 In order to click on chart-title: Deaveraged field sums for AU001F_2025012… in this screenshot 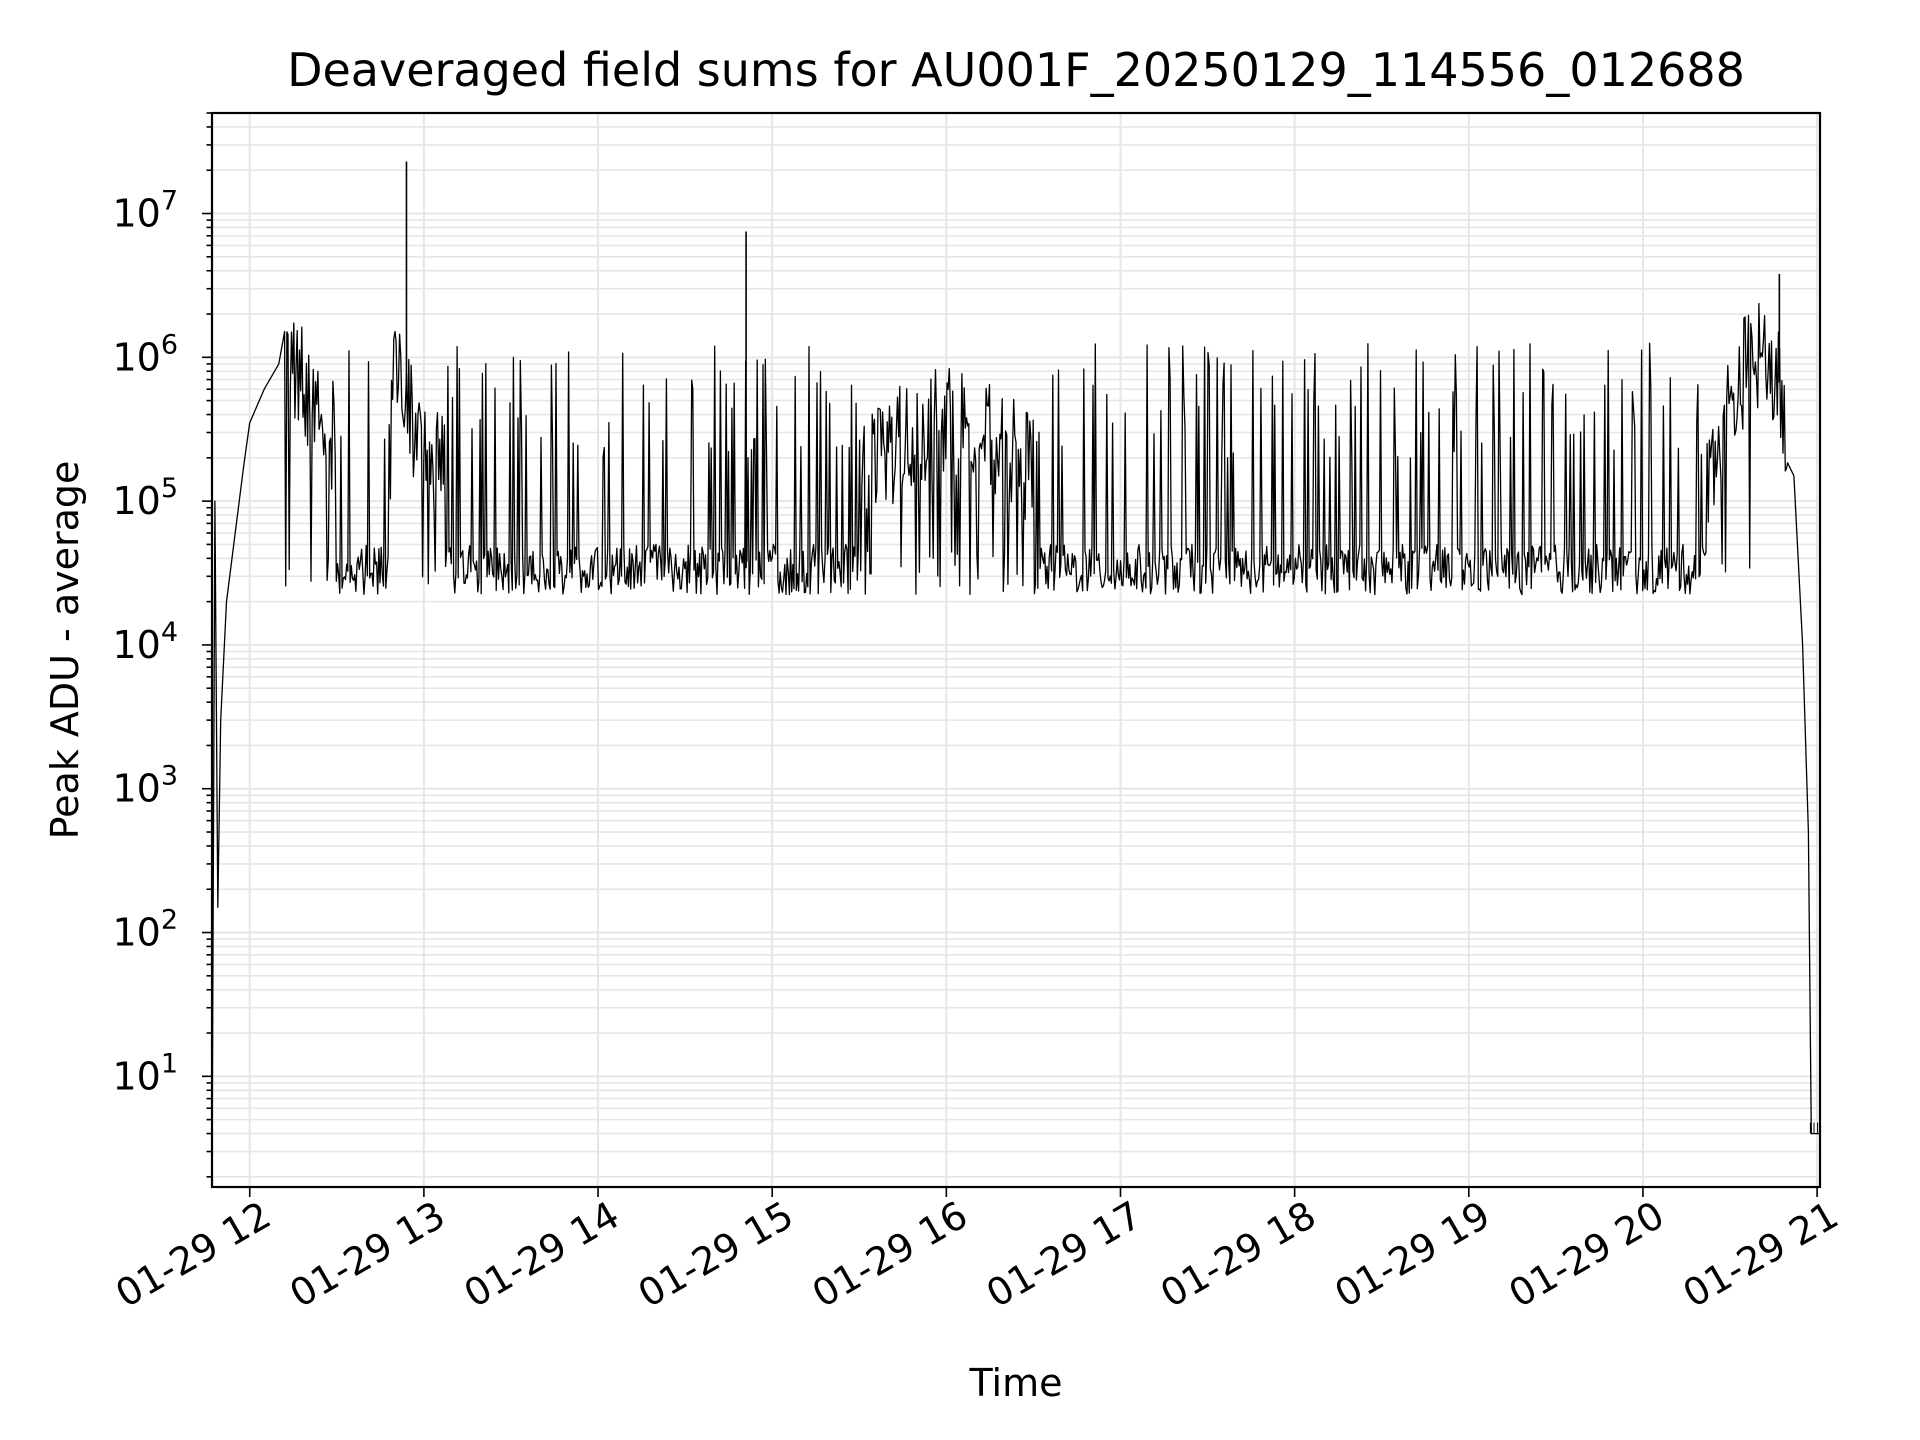, I will do `click(1016, 70)`.